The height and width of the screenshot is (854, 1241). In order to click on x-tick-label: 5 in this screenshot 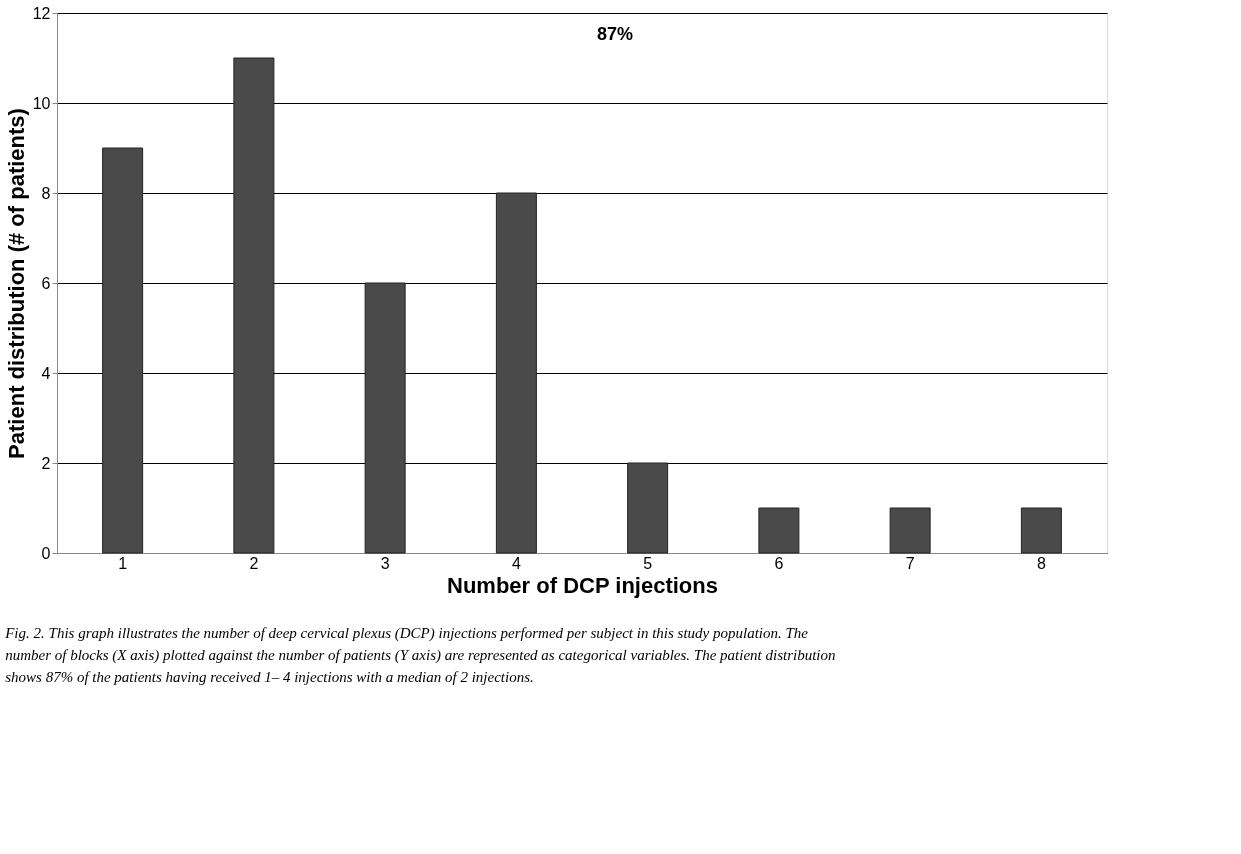, I will do `click(648, 563)`.